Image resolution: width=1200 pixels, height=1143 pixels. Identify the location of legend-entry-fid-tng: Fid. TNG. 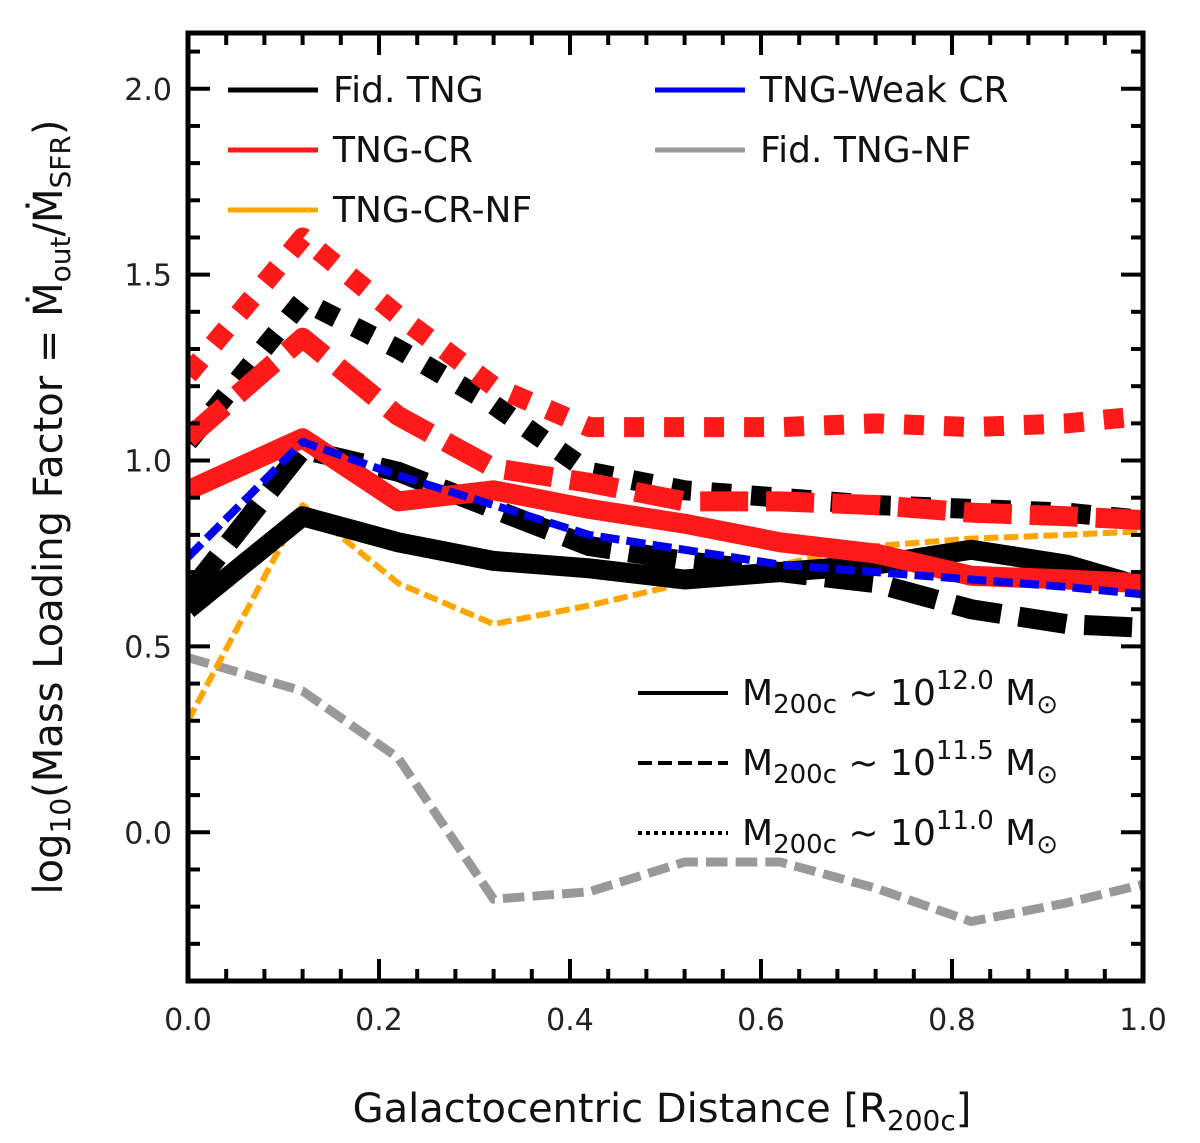
(356, 90).